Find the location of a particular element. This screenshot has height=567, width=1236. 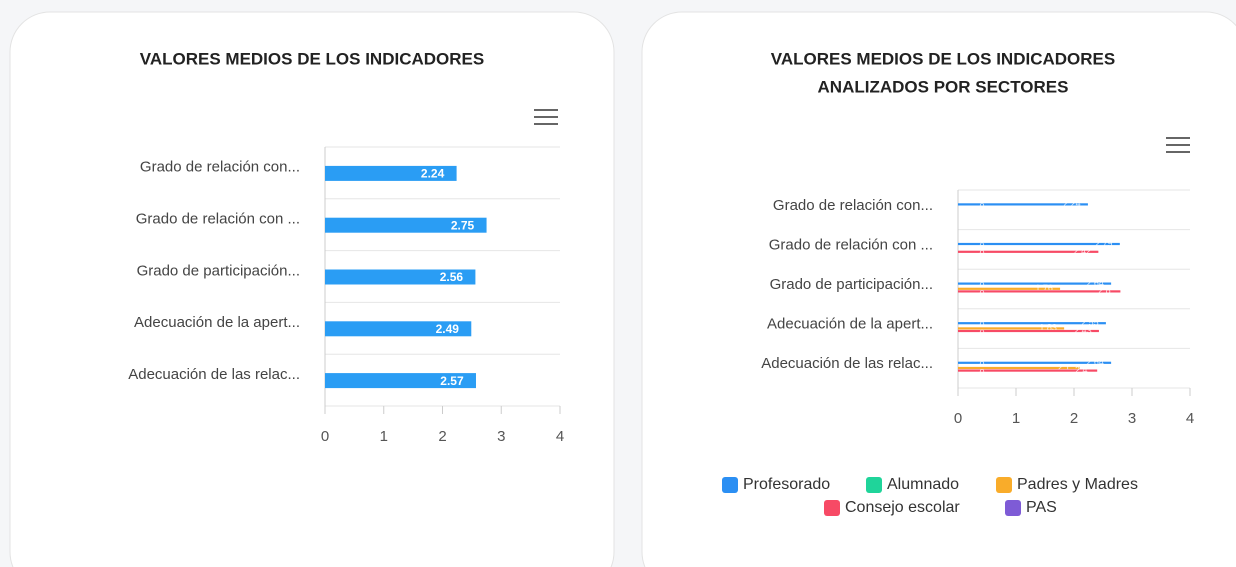

data-label: 2.42 is located at coordinates (1083, 251).